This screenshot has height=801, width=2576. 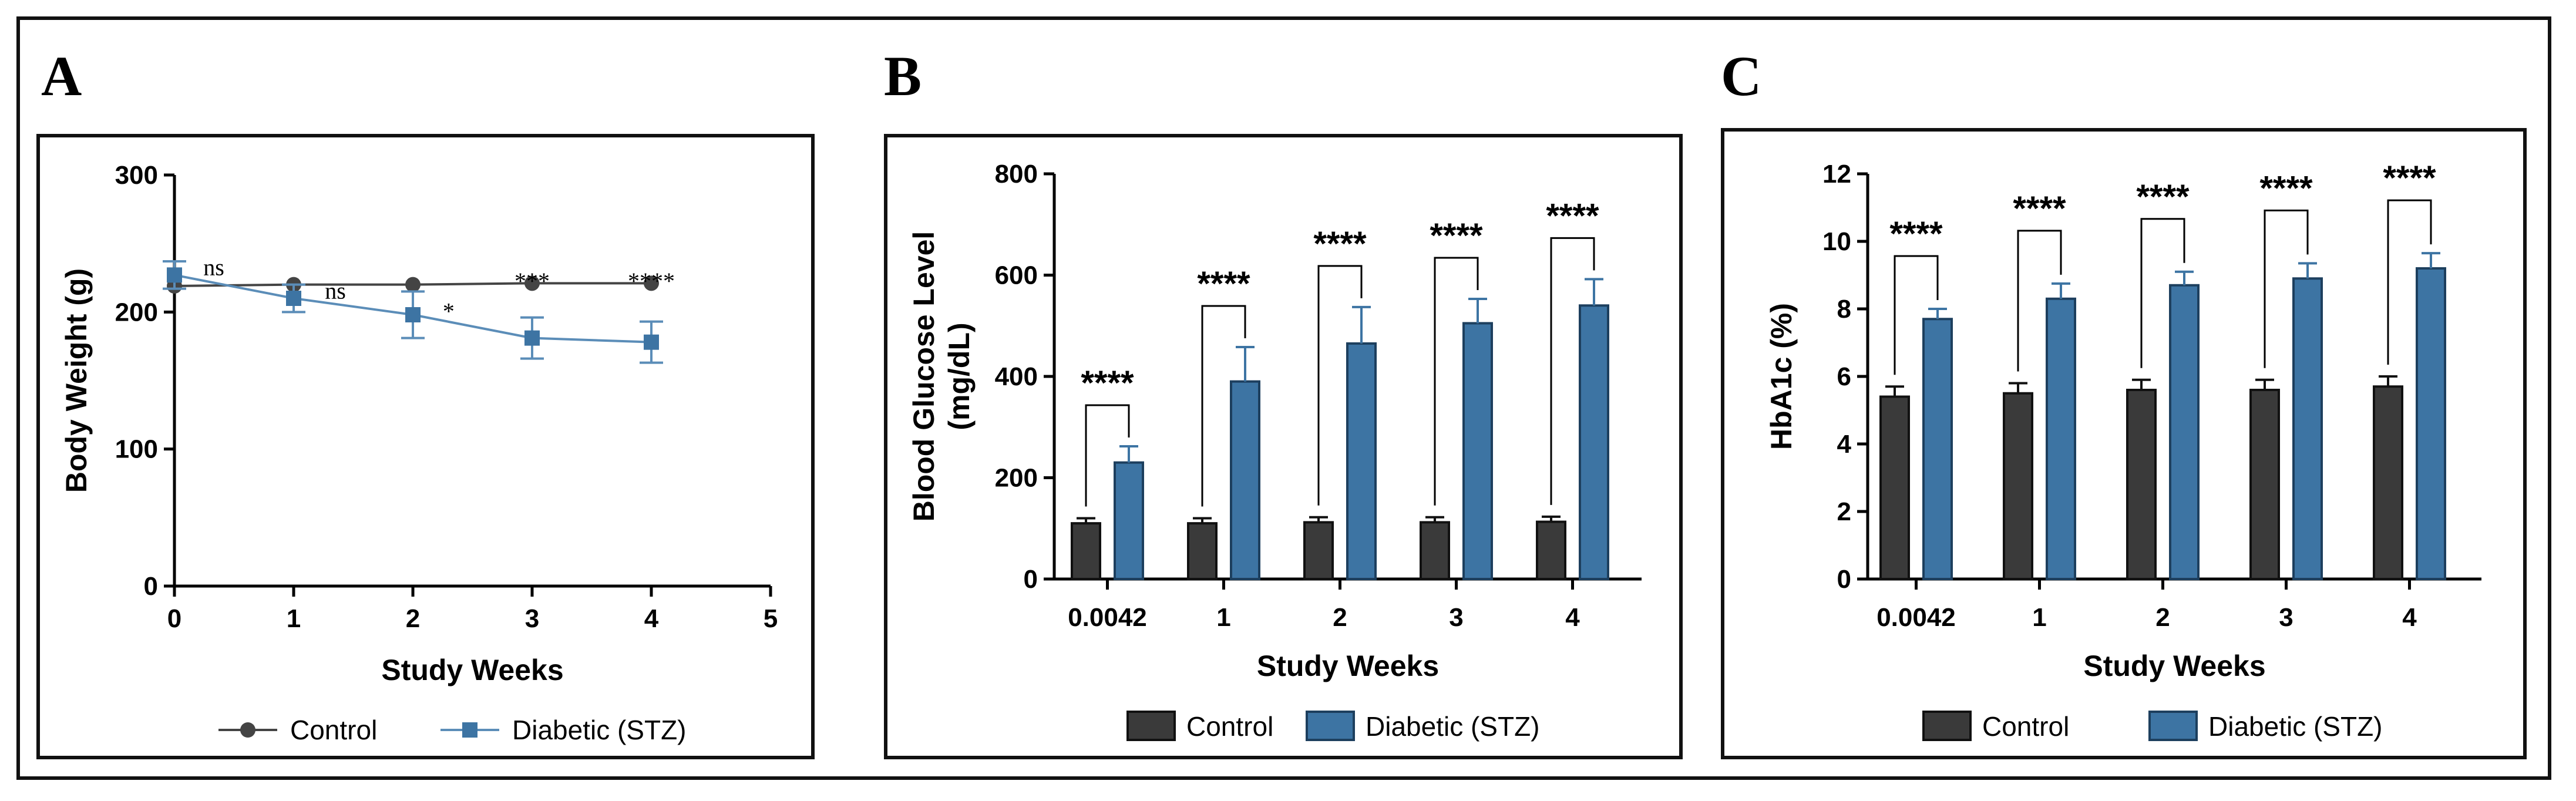 I want to click on c-legend-label-control: Control, so click(x=2026, y=726).